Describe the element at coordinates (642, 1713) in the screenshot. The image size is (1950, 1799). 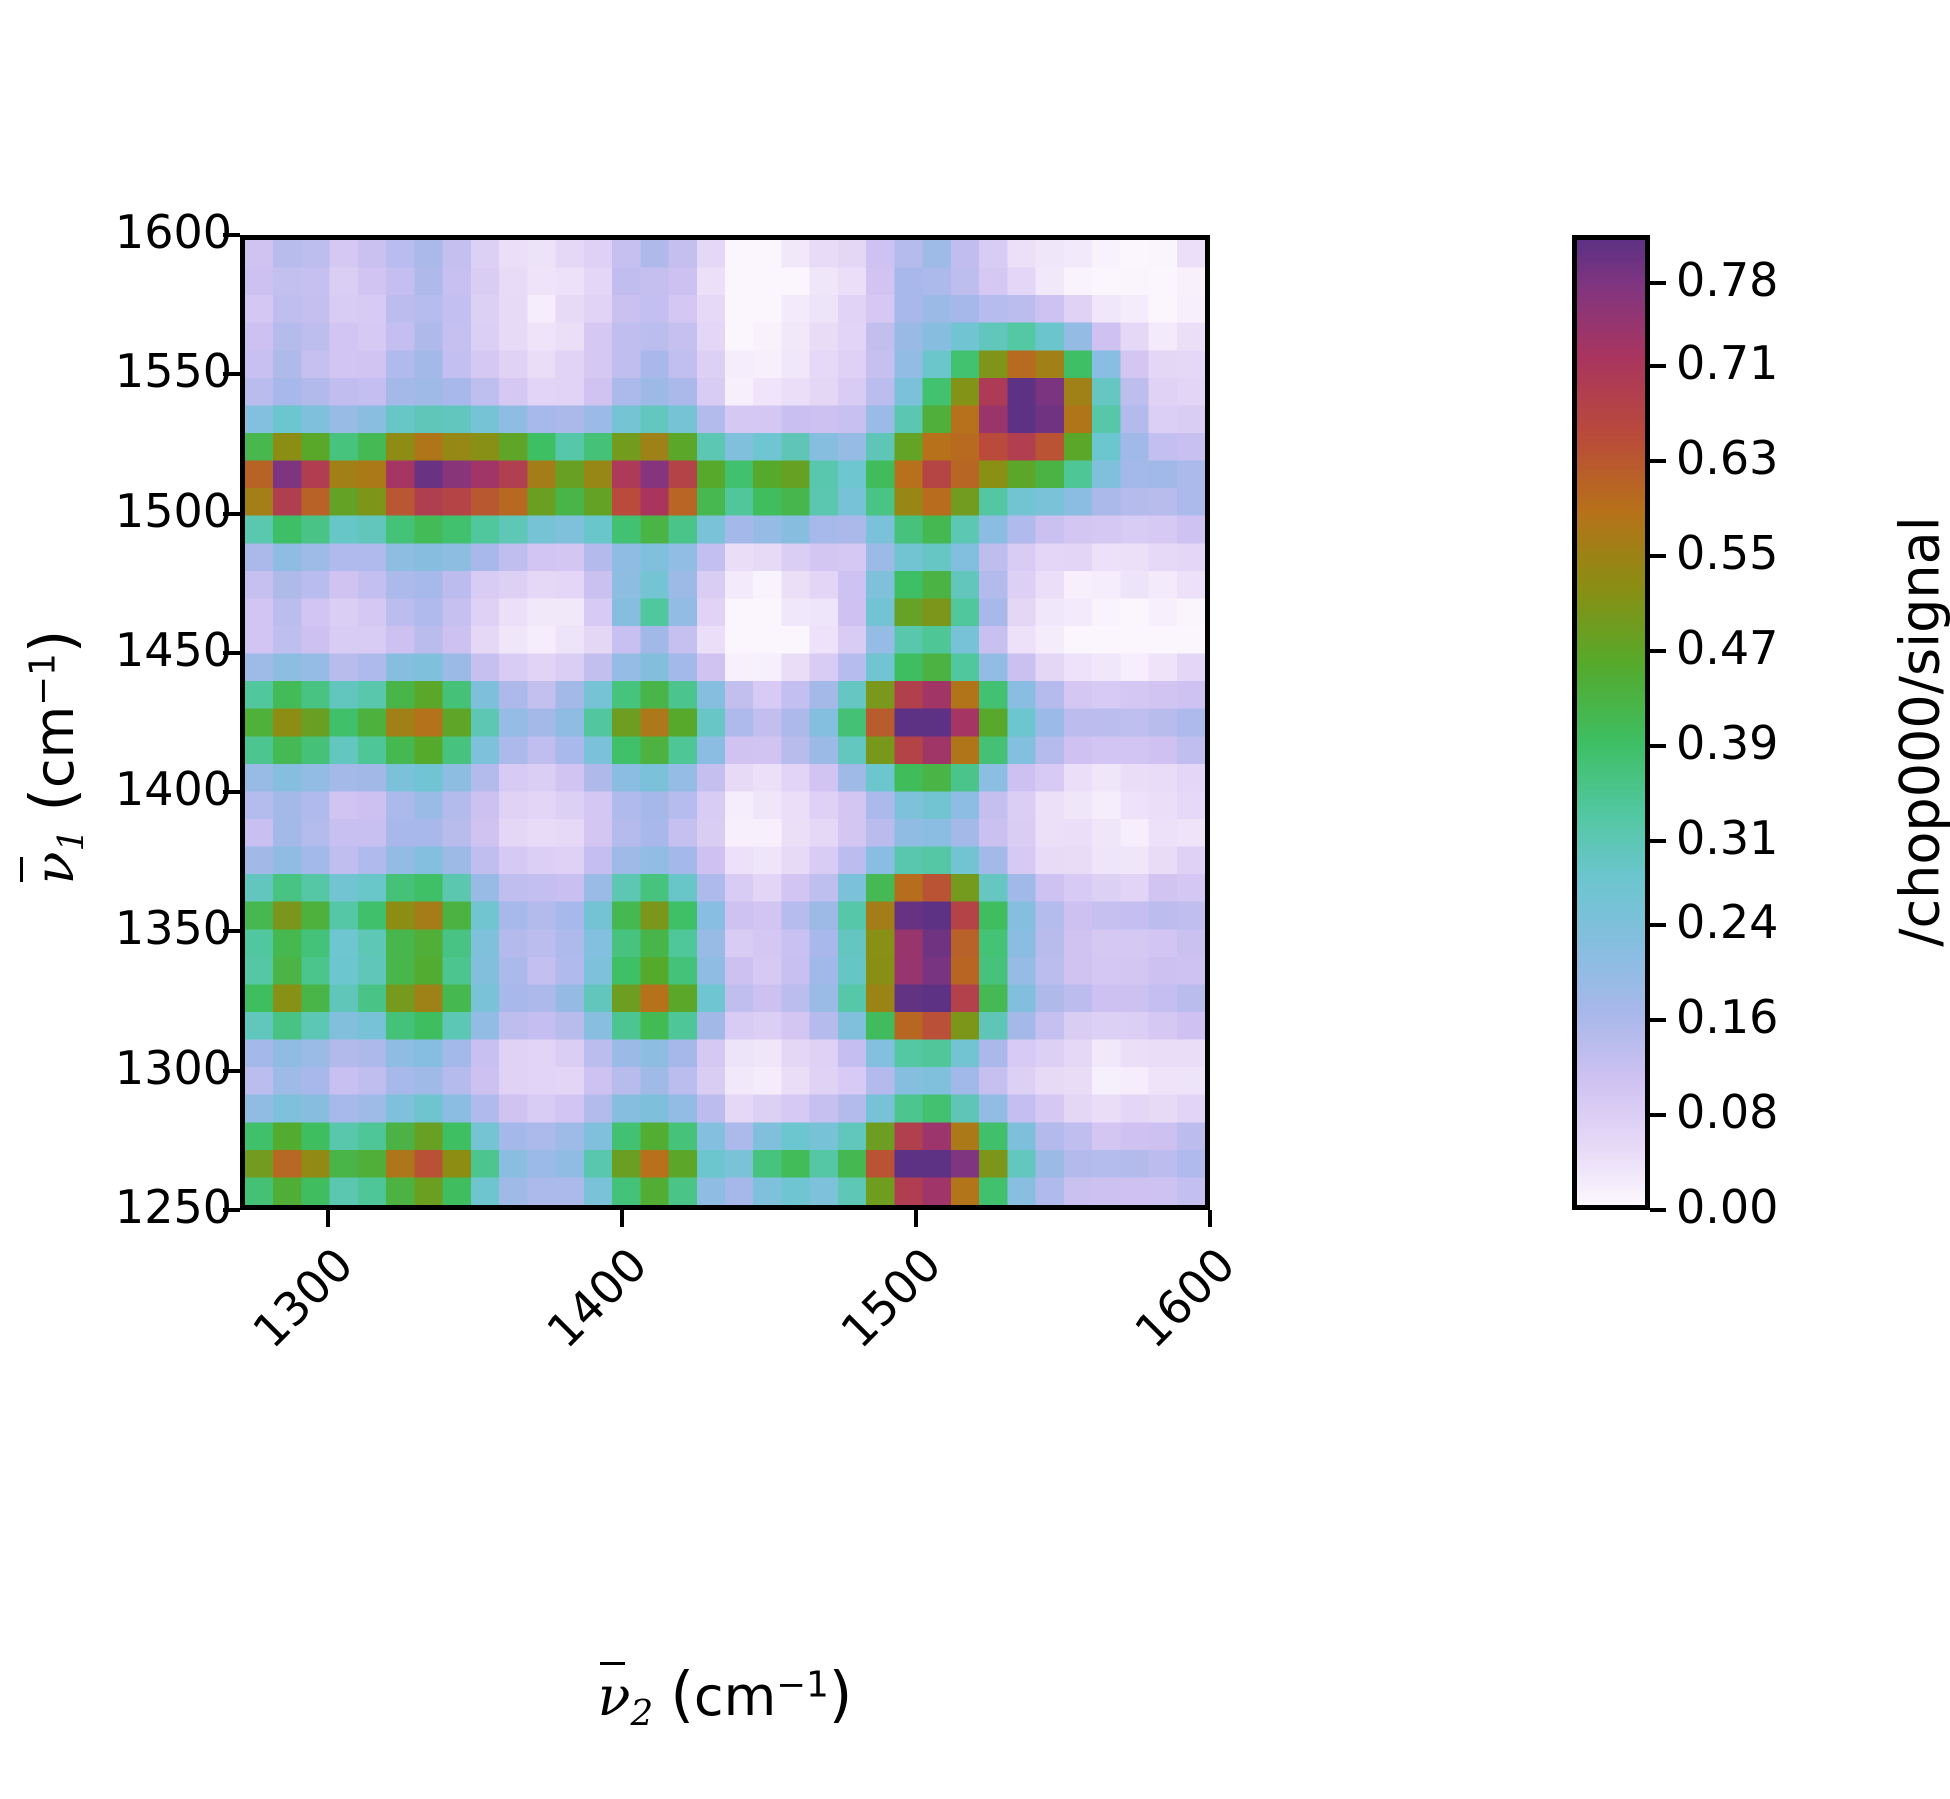
I see `x-axis-nu-subscript: 2` at that location.